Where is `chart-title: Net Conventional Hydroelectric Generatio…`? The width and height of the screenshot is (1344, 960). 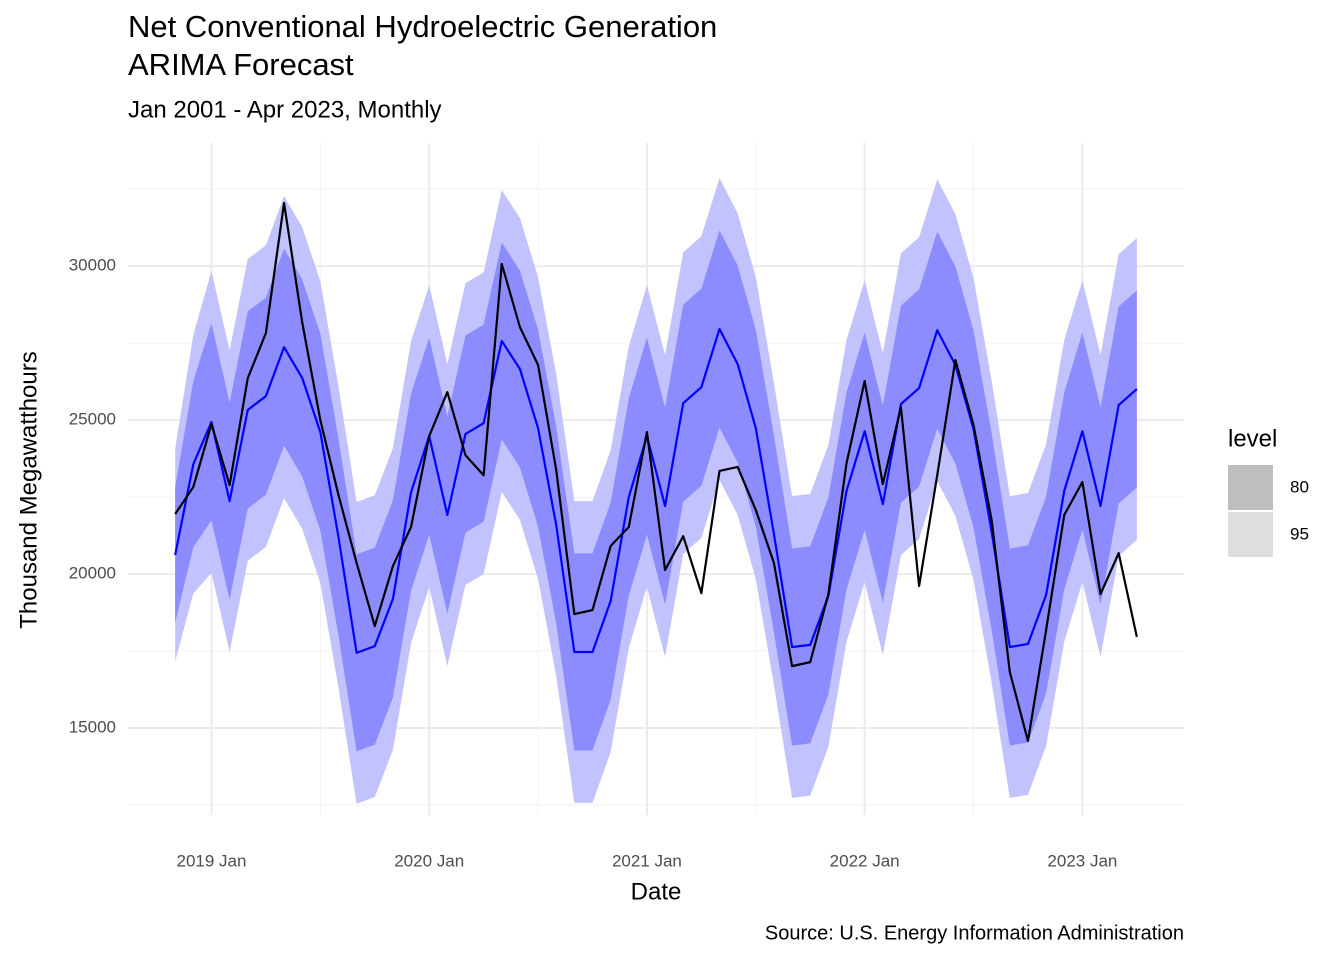
chart-title: Net Conventional Hydroelectric Generatio… is located at coordinates (422, 26).